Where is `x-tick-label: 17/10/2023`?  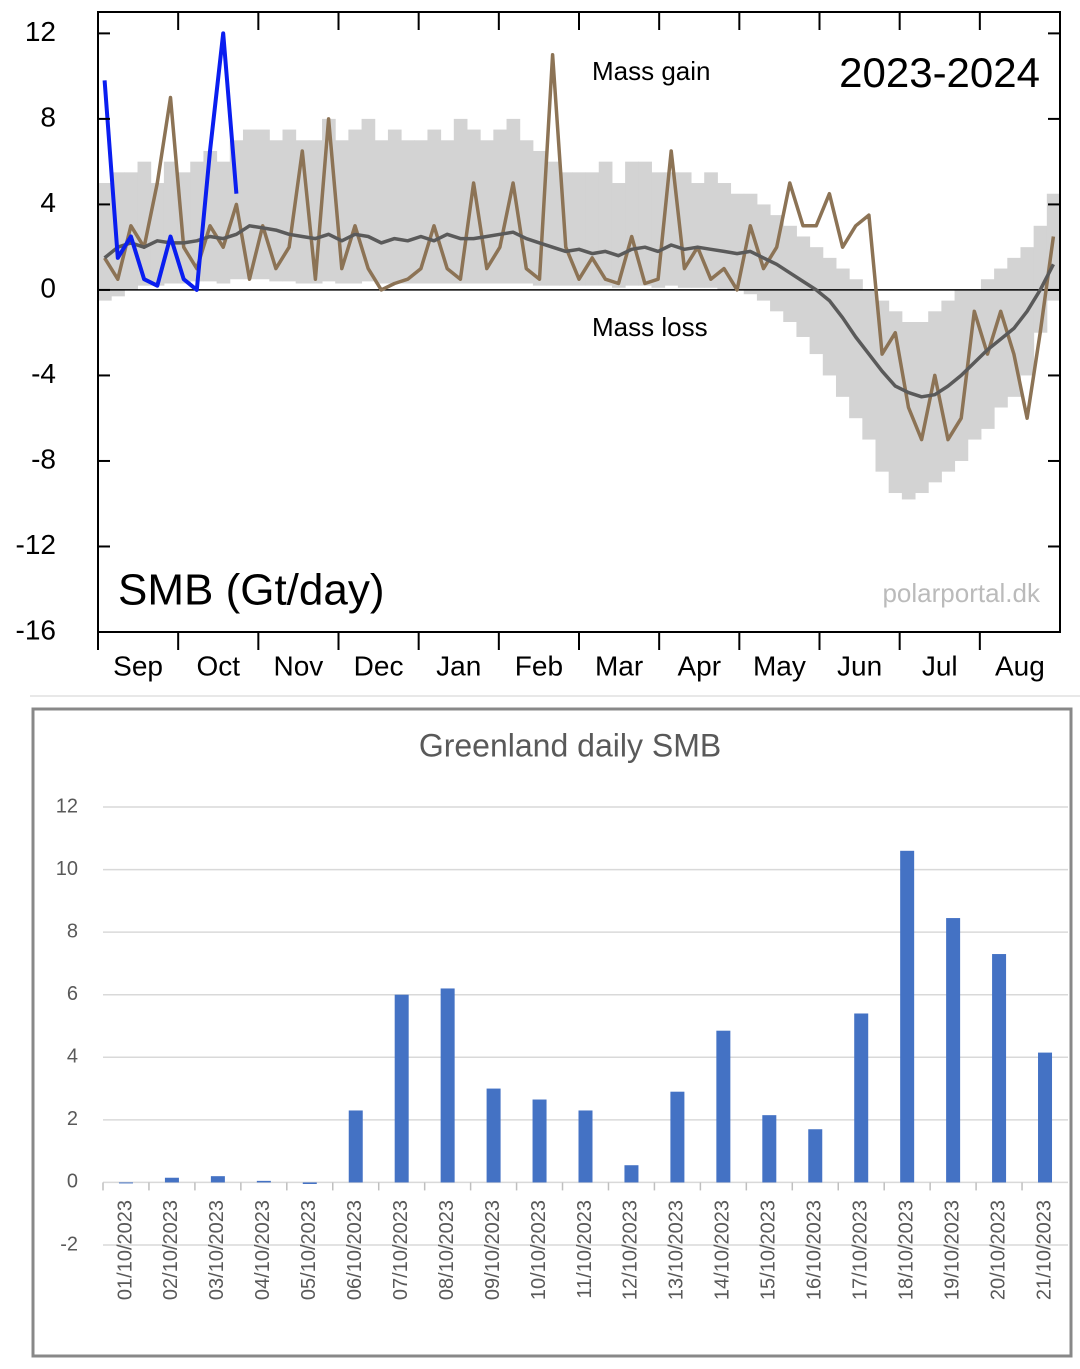
x-tick-label: 17/10/2023 is located at coordinates (860, 1250).